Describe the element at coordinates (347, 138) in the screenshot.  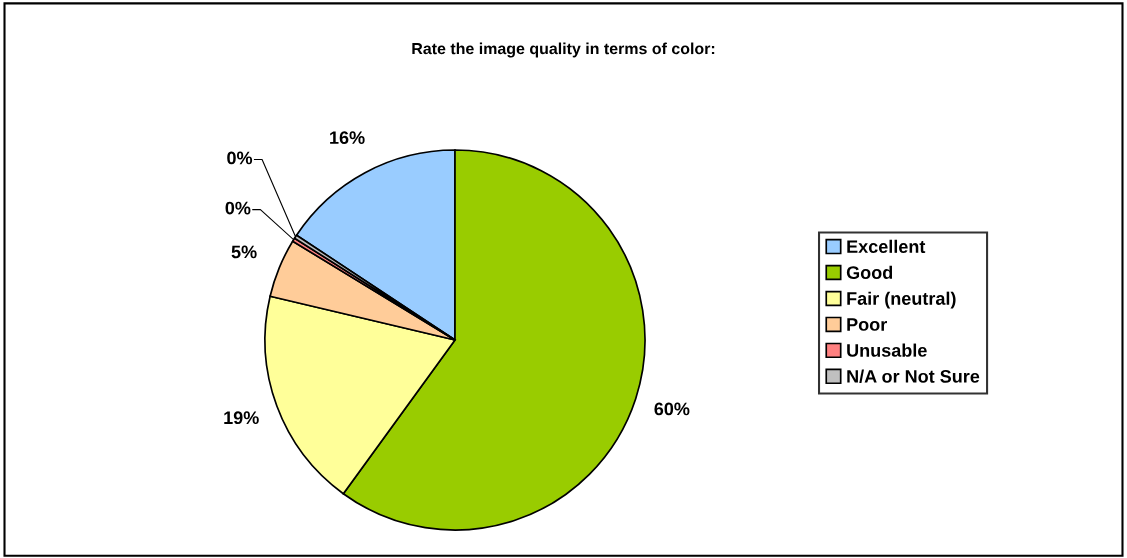
I see `data-label: 16%` at that location.